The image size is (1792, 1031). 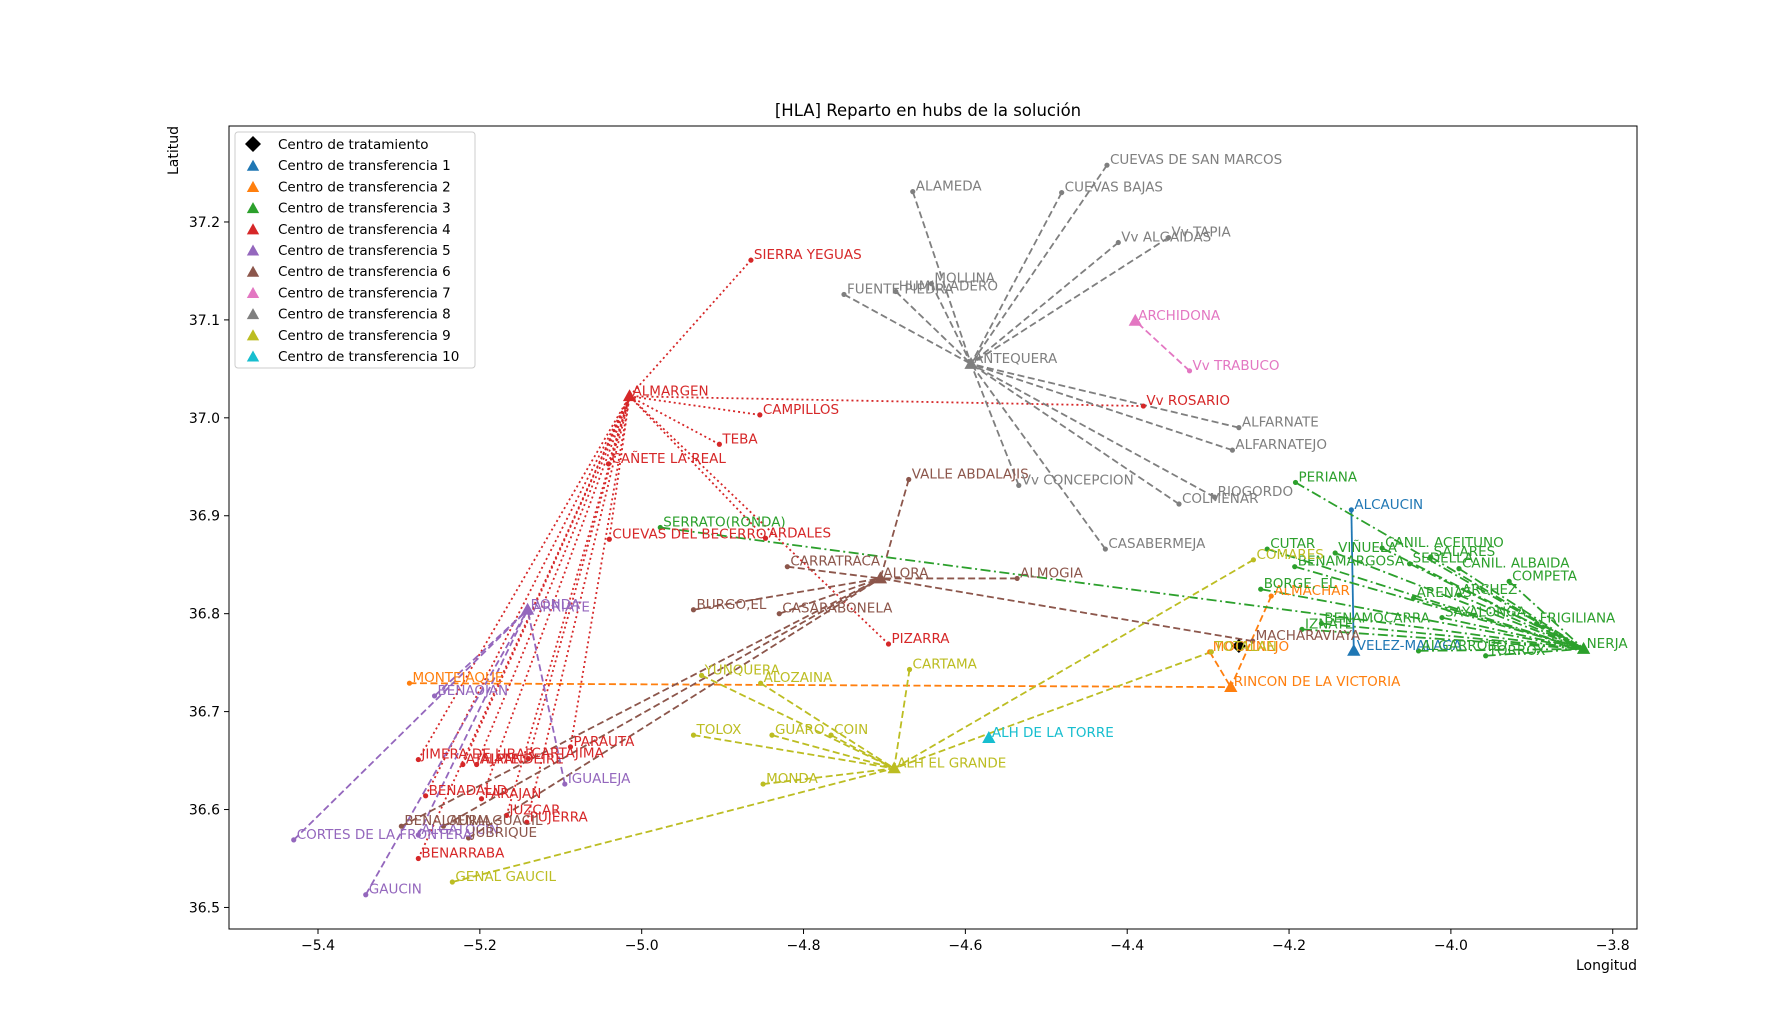 I want to click on town-label: YUNQUERA, so click(x=742, y=670).